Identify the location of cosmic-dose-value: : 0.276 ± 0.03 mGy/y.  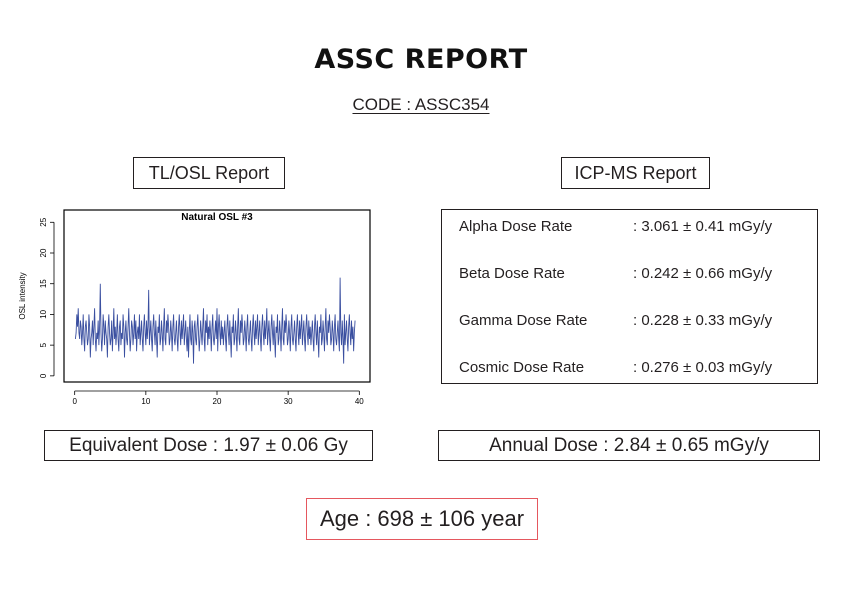
(703, 367).